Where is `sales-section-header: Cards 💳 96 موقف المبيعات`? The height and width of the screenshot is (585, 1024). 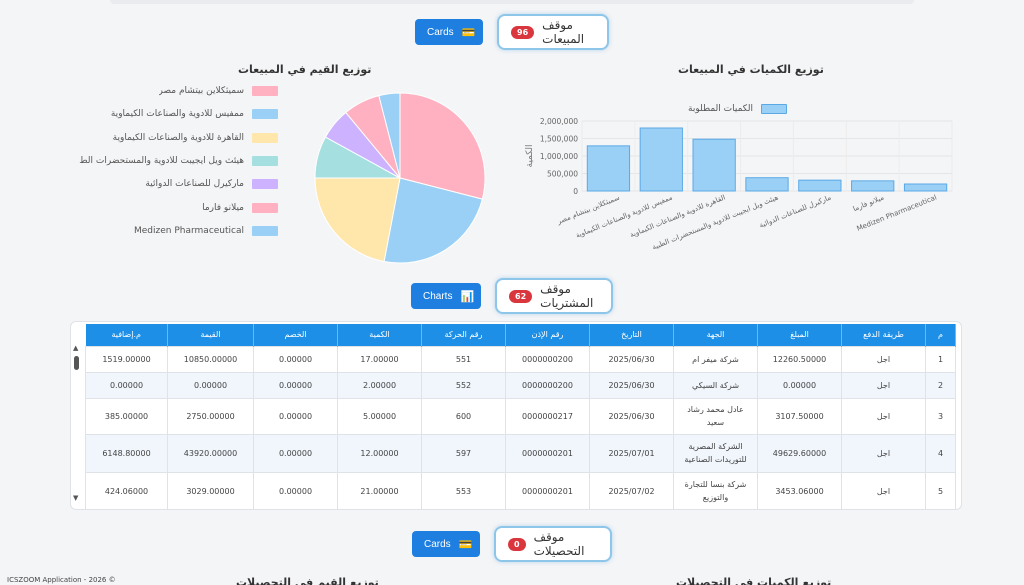 sales-section-header: Cards 💳 96 موقف المبيعات is located at coordinates (512, 32).